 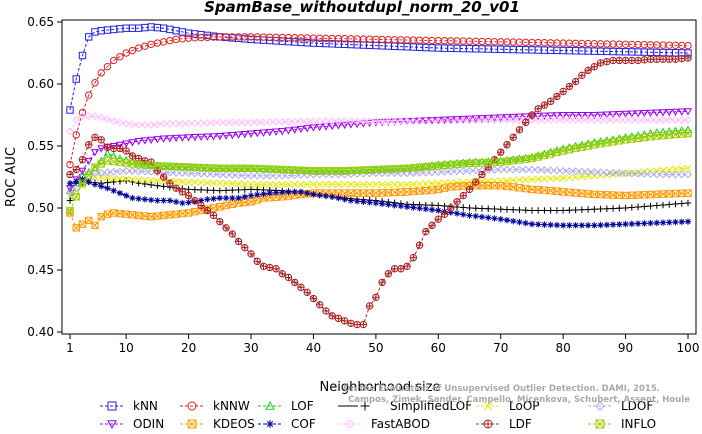 What do you see at coordinates (126, 348) in the screenshot?
I see `x-tick-label: 10` at bounding box center [126, 348].